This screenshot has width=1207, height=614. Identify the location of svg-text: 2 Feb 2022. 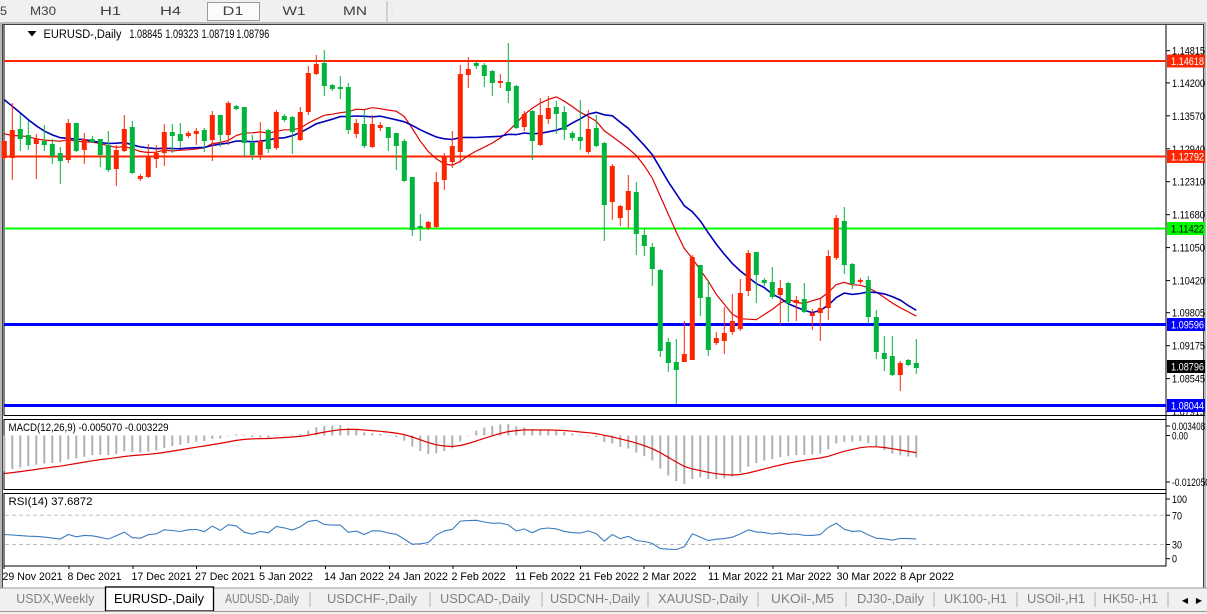
(479, 577).